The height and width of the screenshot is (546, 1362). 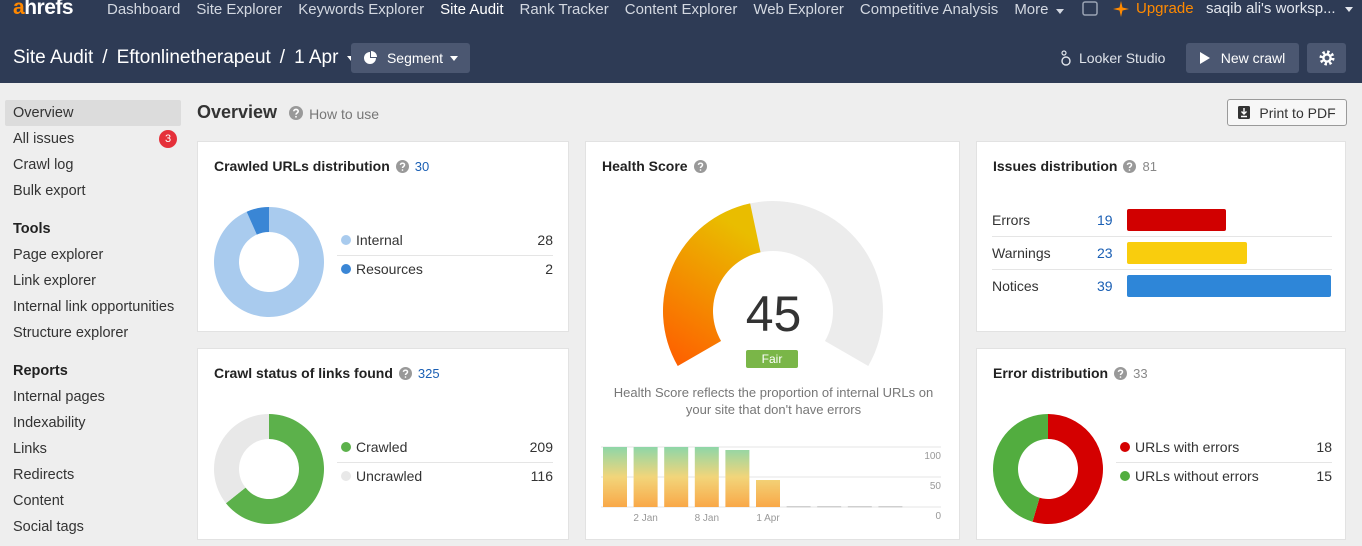 I want to click on gear-teeth, so click(x=1326, y=58).